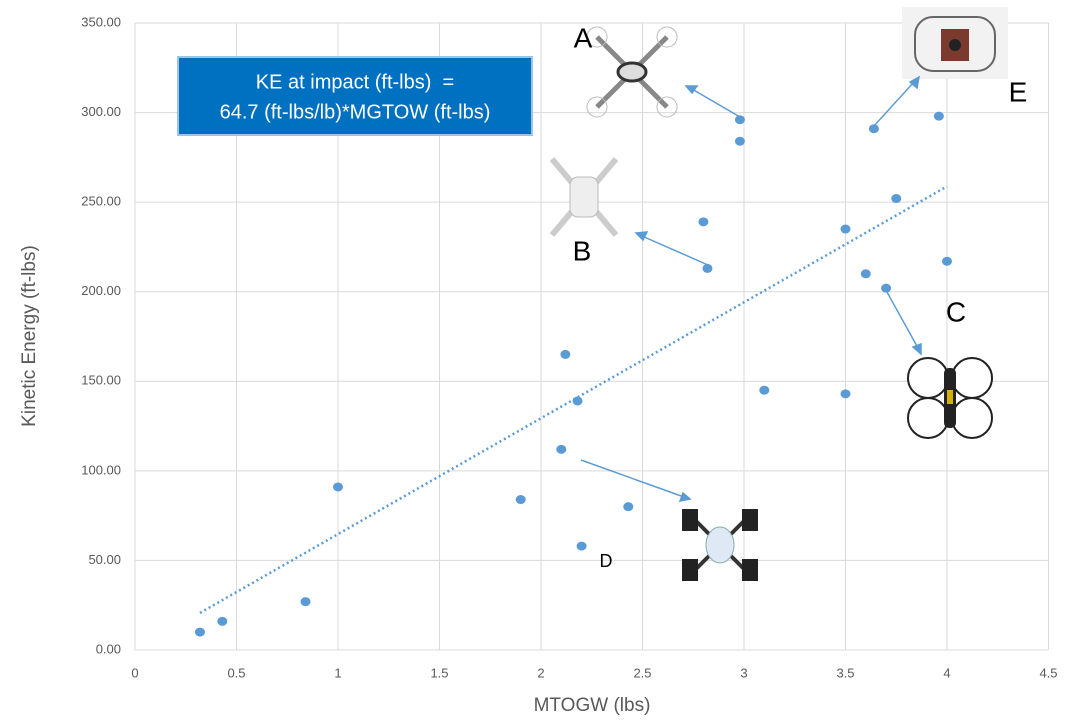 The width and height of the screenshot is (1066, 722). Describe the element at coordinates (955, 43) in the screenshot. I see `icon-e` at that location.